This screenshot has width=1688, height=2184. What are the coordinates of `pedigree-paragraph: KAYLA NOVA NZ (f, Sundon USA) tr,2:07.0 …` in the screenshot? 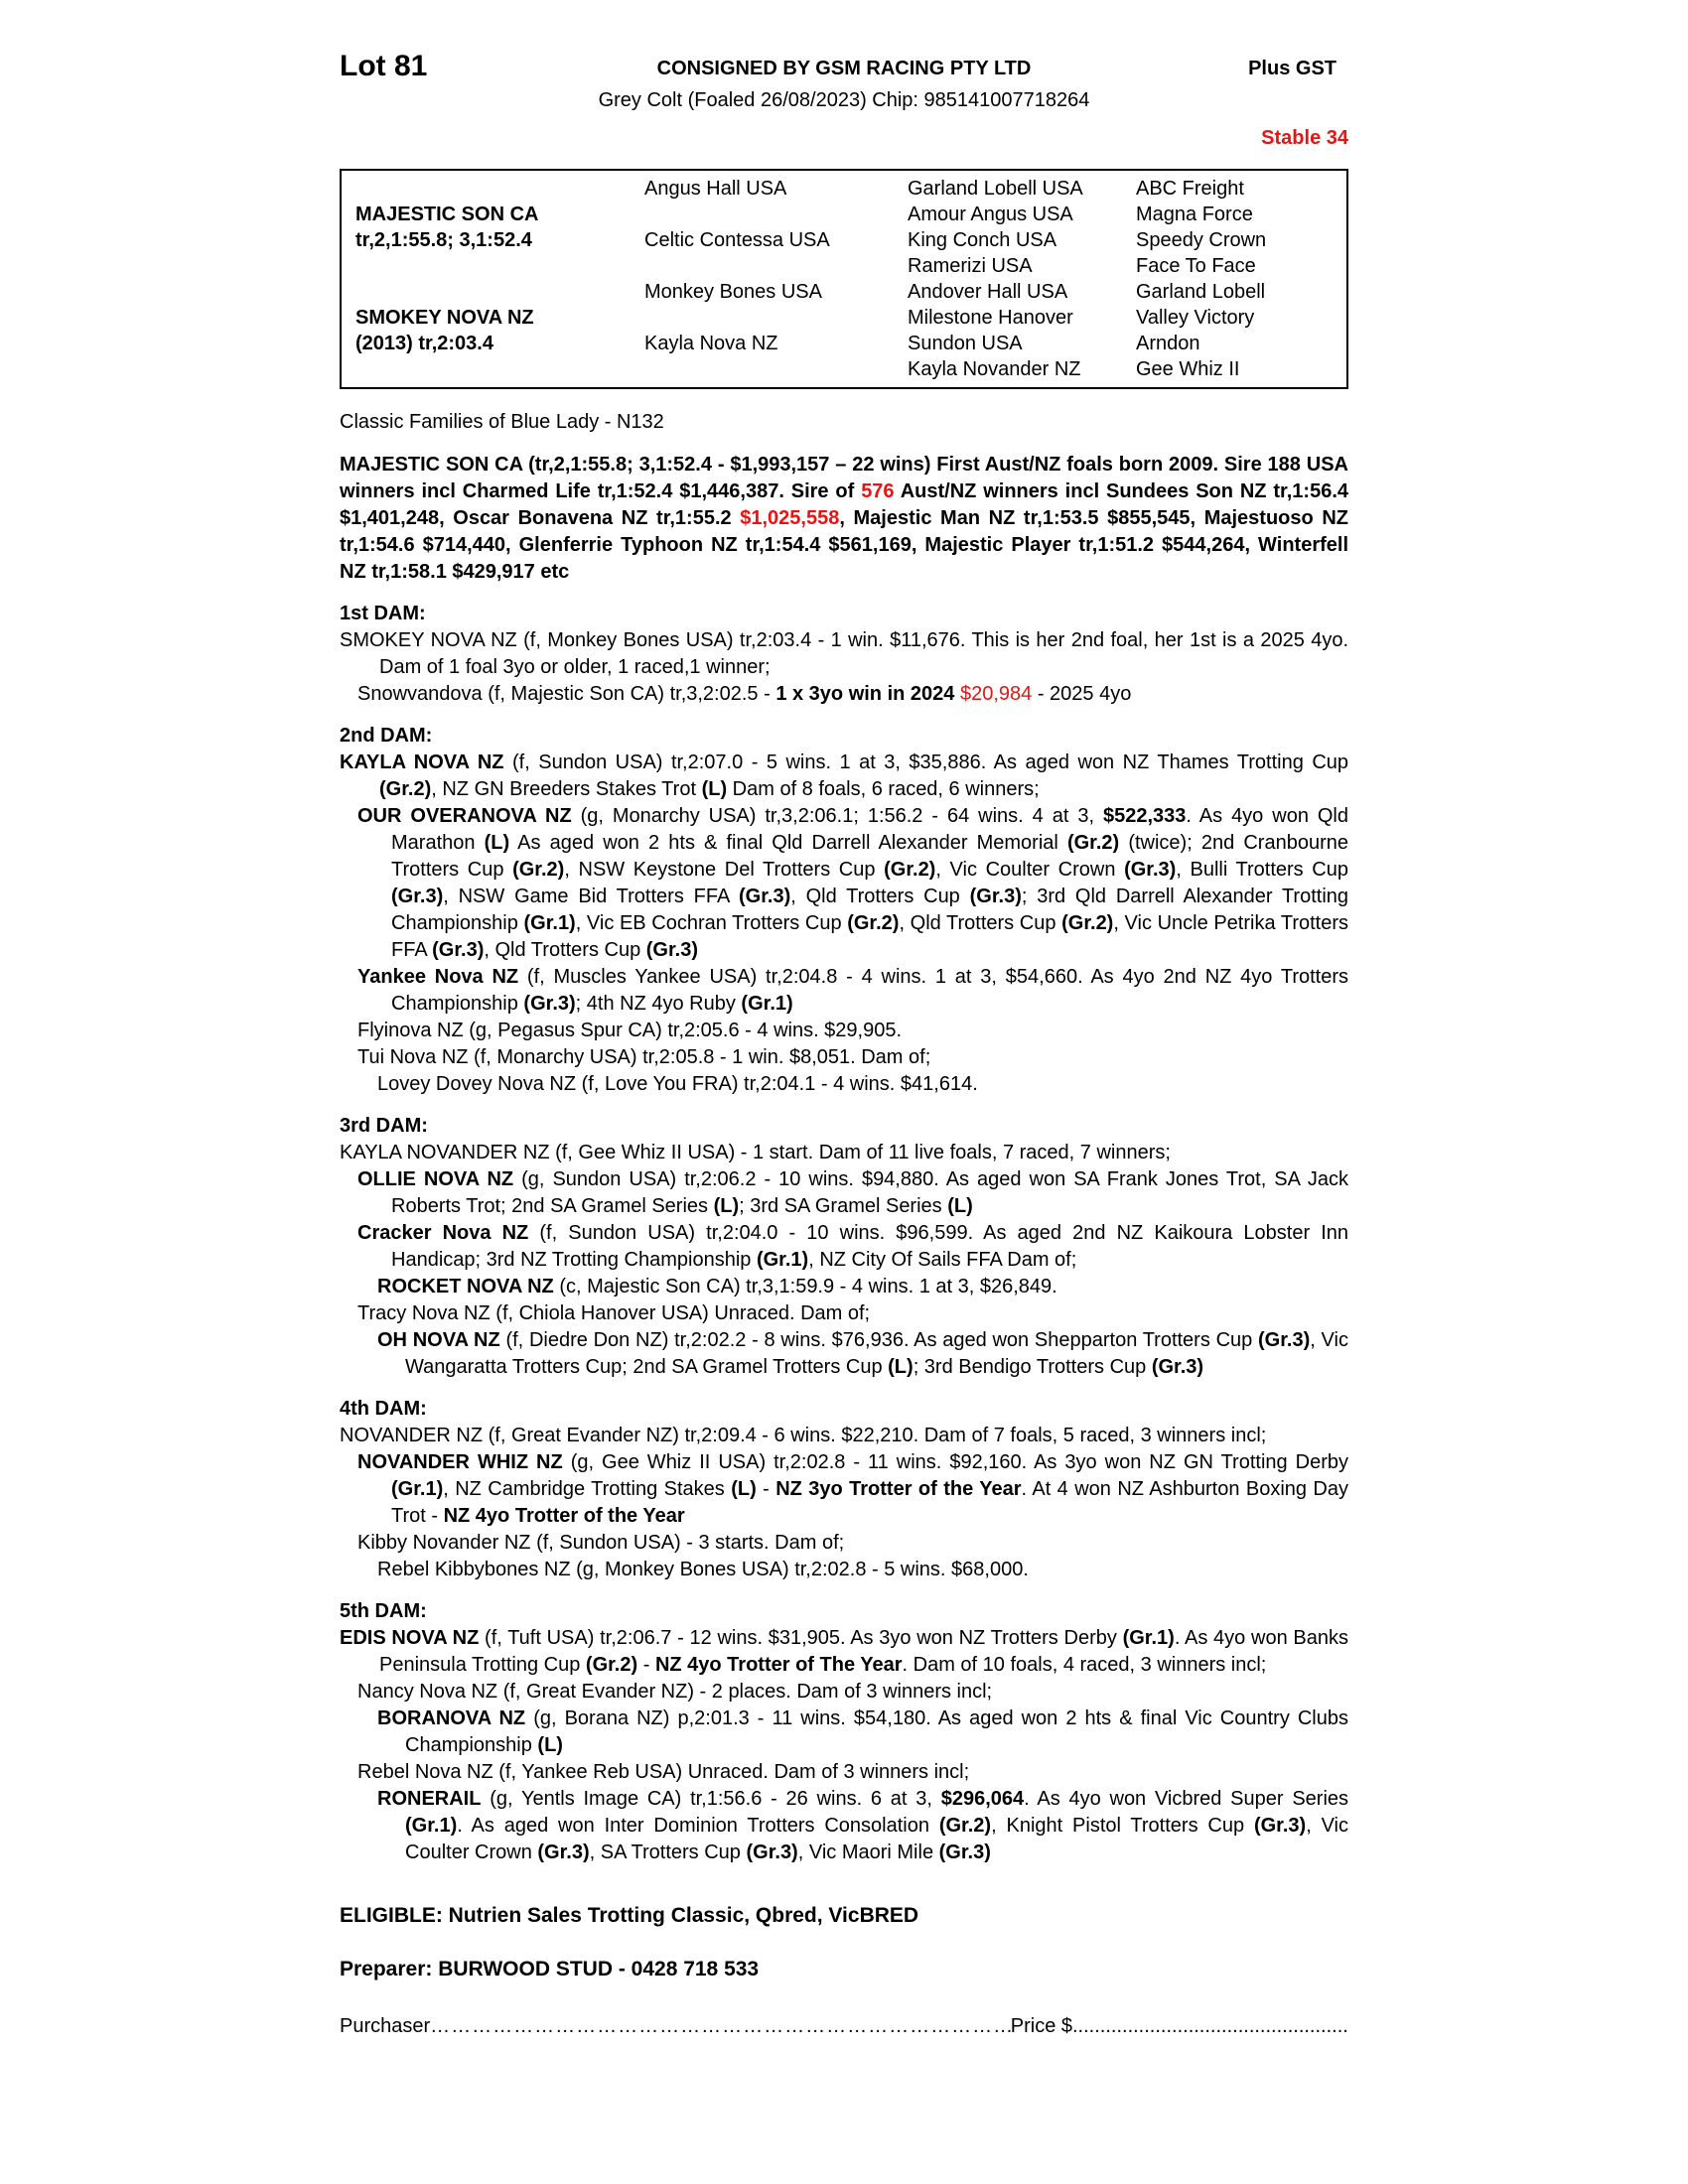 It's located at (844, 776).